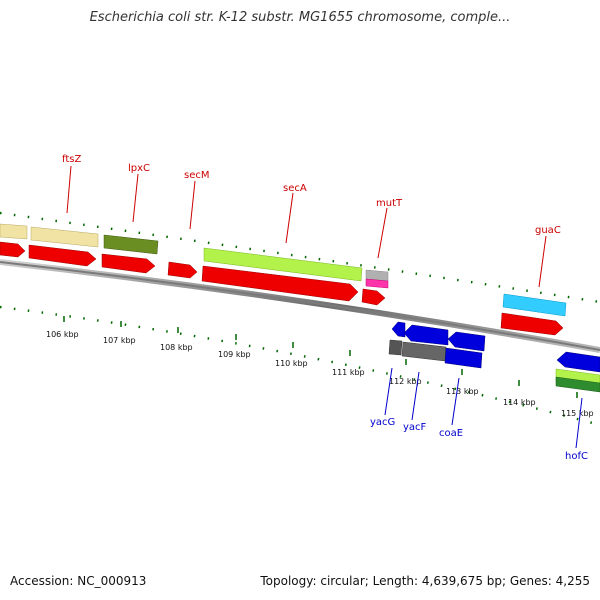 The height and width of the screenshot is (600, 600). What do you see at coordinates (532, 324) in the screenshot?
I see `cds-arrow-guaC` at bounding box center [532, 324].